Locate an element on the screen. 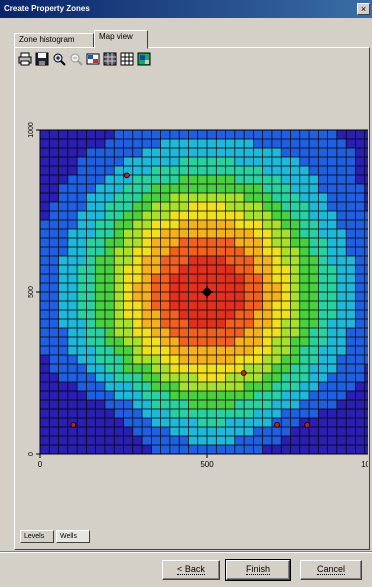 This screenshot has height=587, width=372. close-button: × is located at coordinates (363, 9).